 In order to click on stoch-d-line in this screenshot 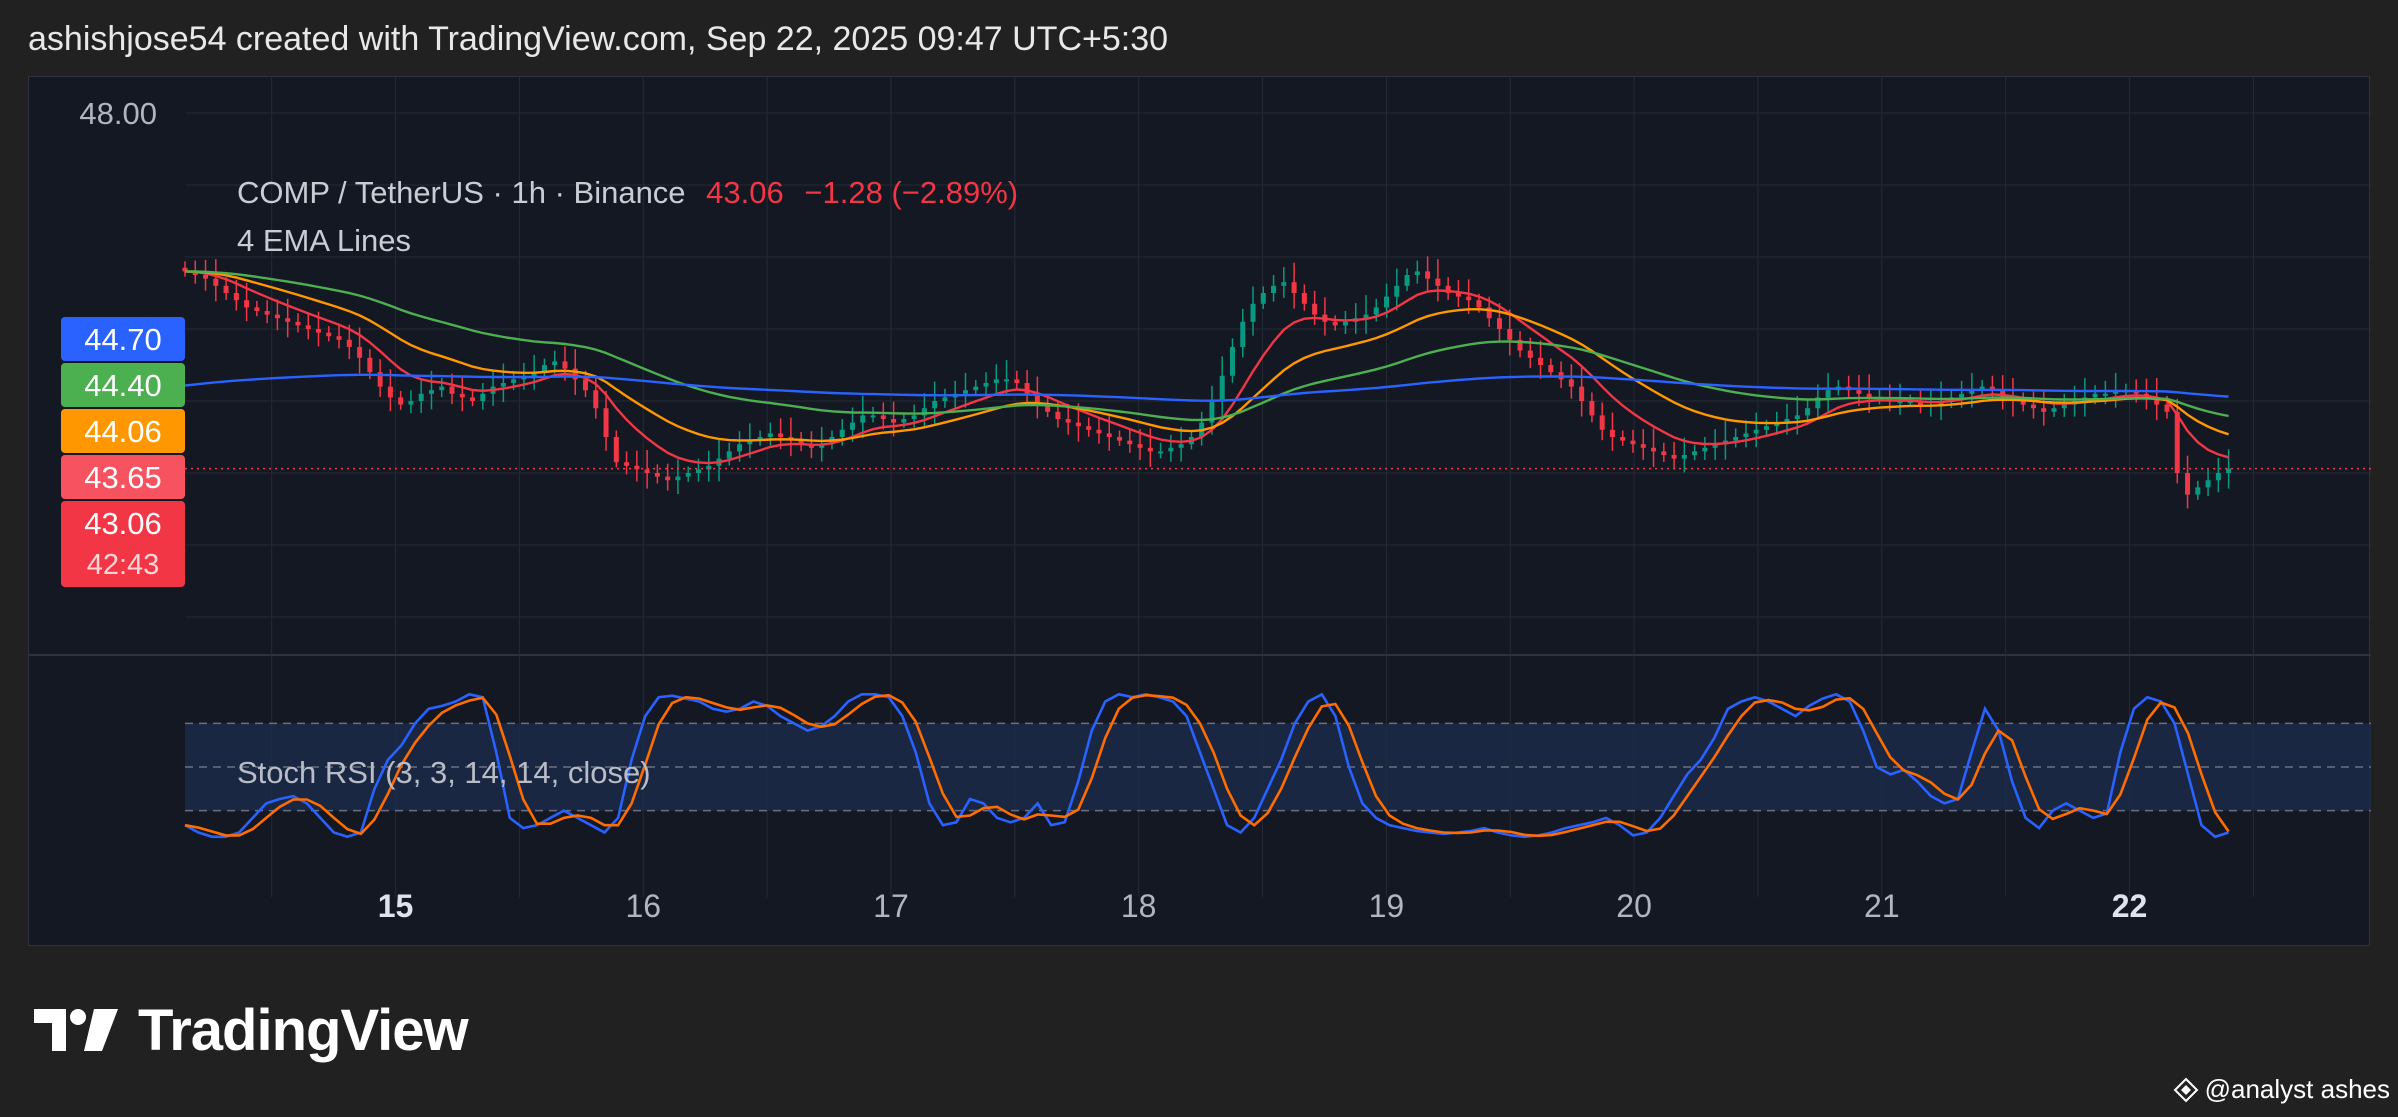, I will do `click(1207, 765)`.